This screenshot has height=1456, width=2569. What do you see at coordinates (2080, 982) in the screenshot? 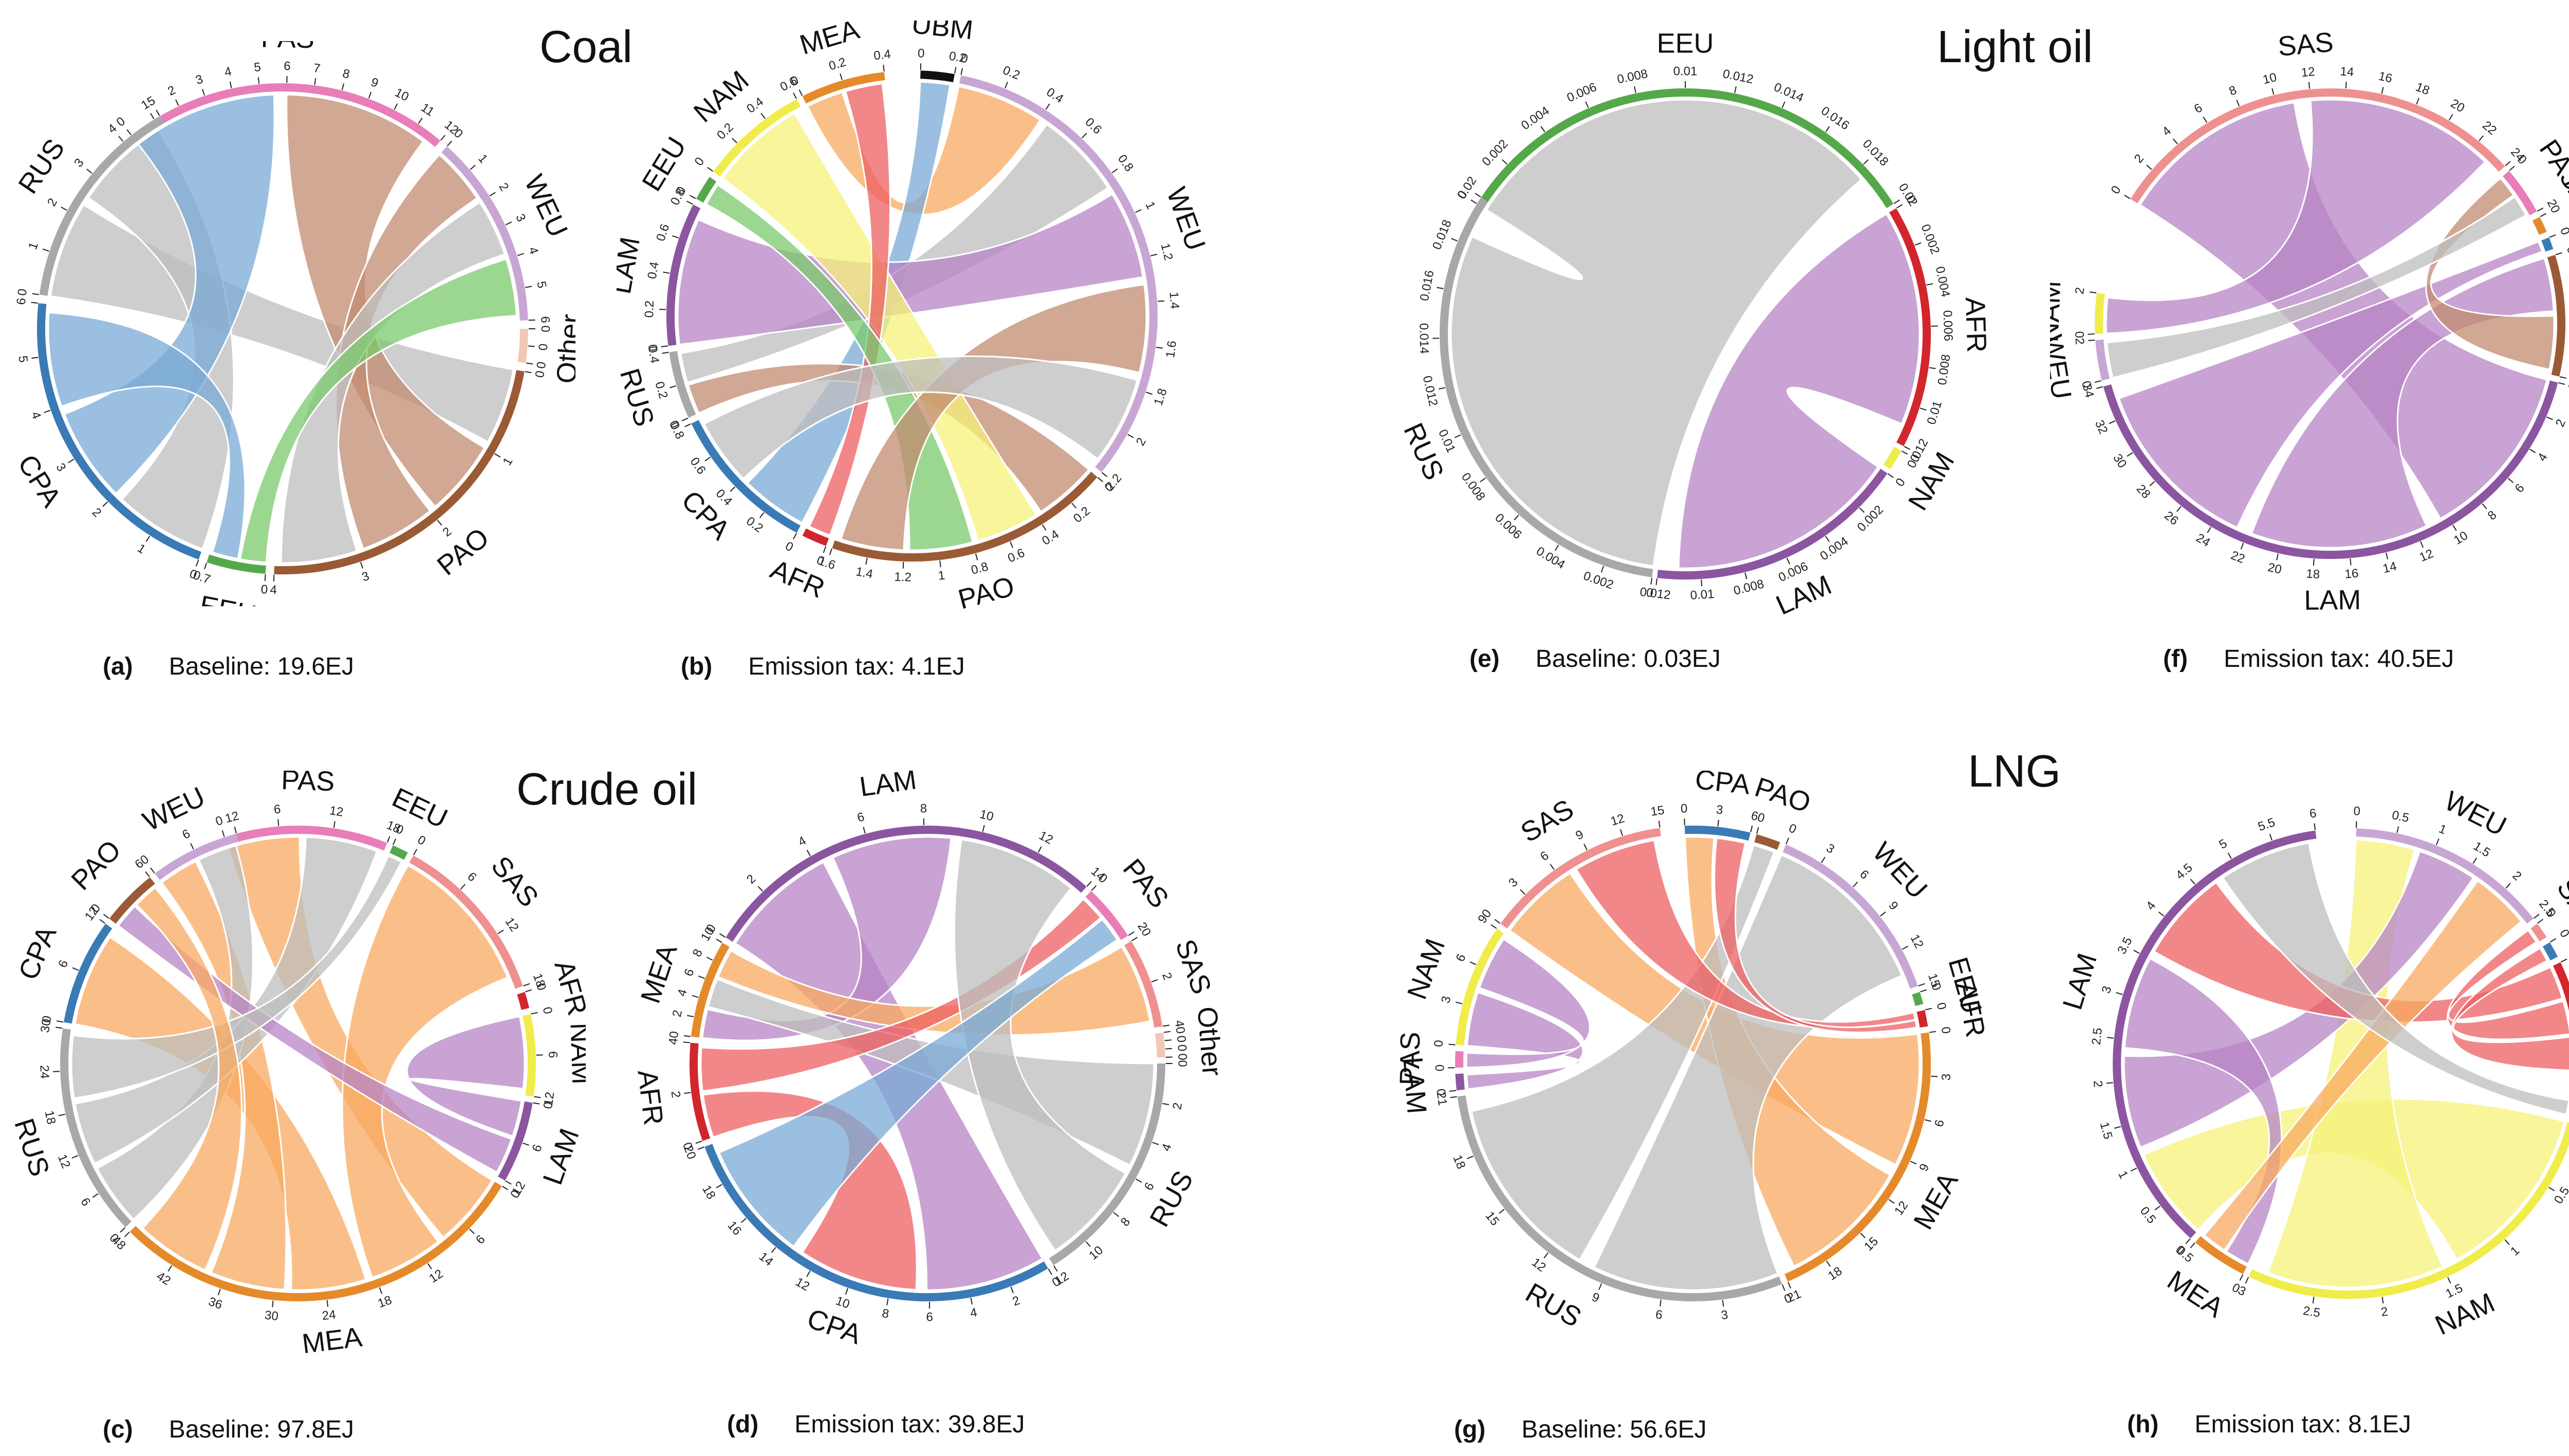
I see `region-label-lam: LAM` at bounding box center [2080, 982].